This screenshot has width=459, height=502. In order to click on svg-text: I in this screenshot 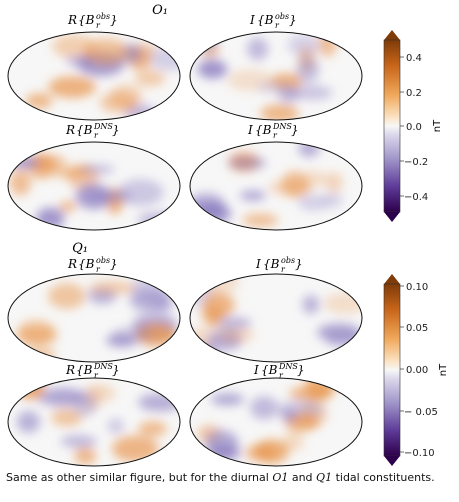, I will do `click(258, 264)`.